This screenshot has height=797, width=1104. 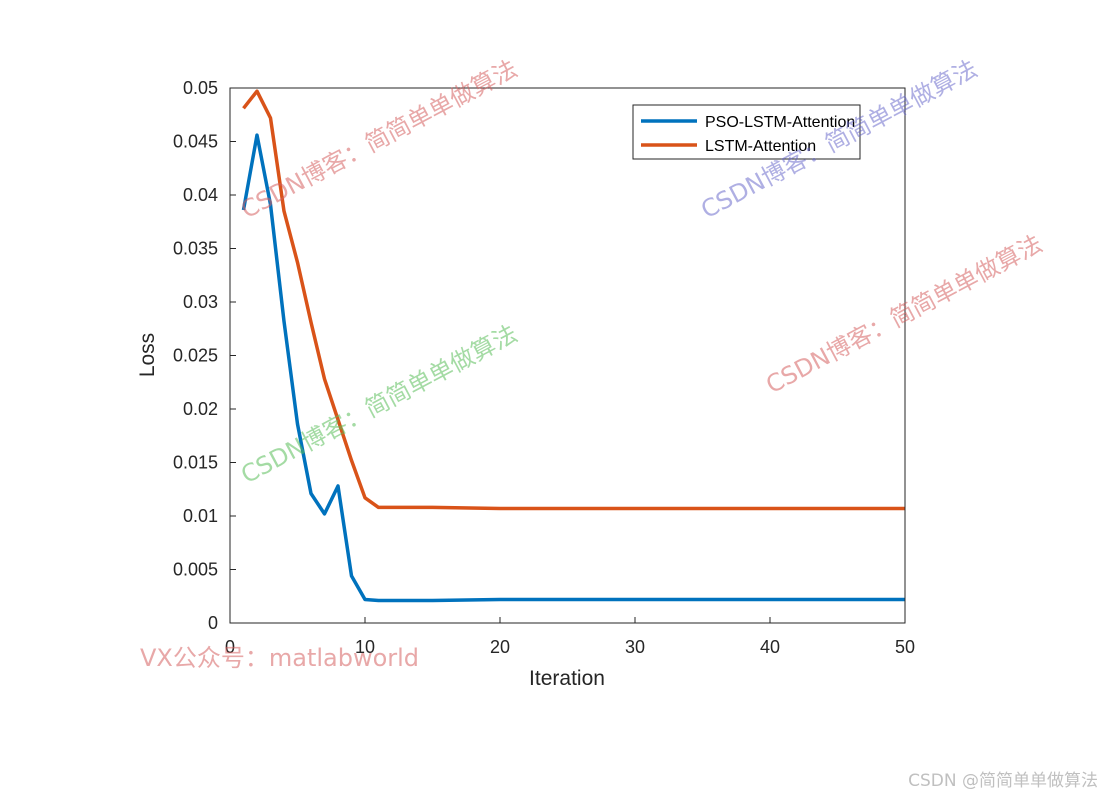 I want to click on legend-box, so click(x=746, y=132).